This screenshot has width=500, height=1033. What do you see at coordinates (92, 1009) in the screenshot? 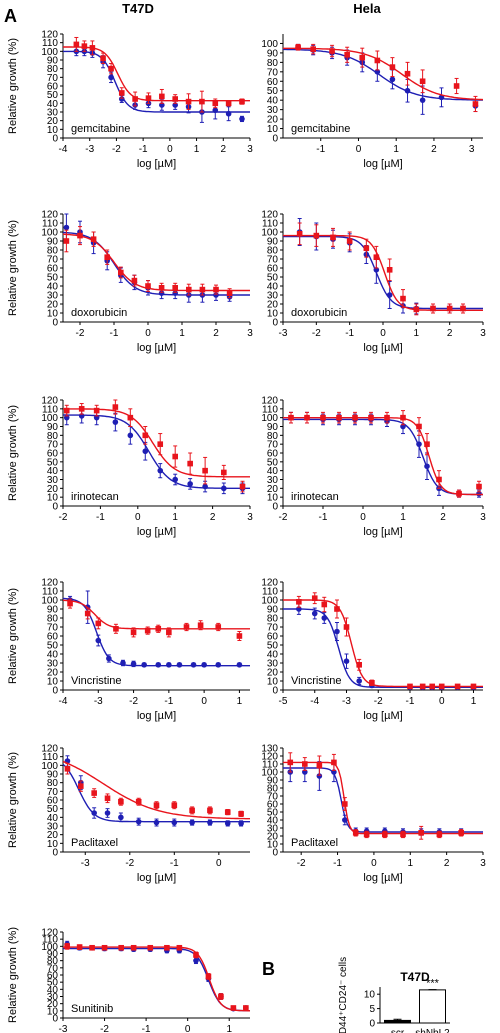
I see `drug-label: Sunitinib` at bounding box center [92, 1009].